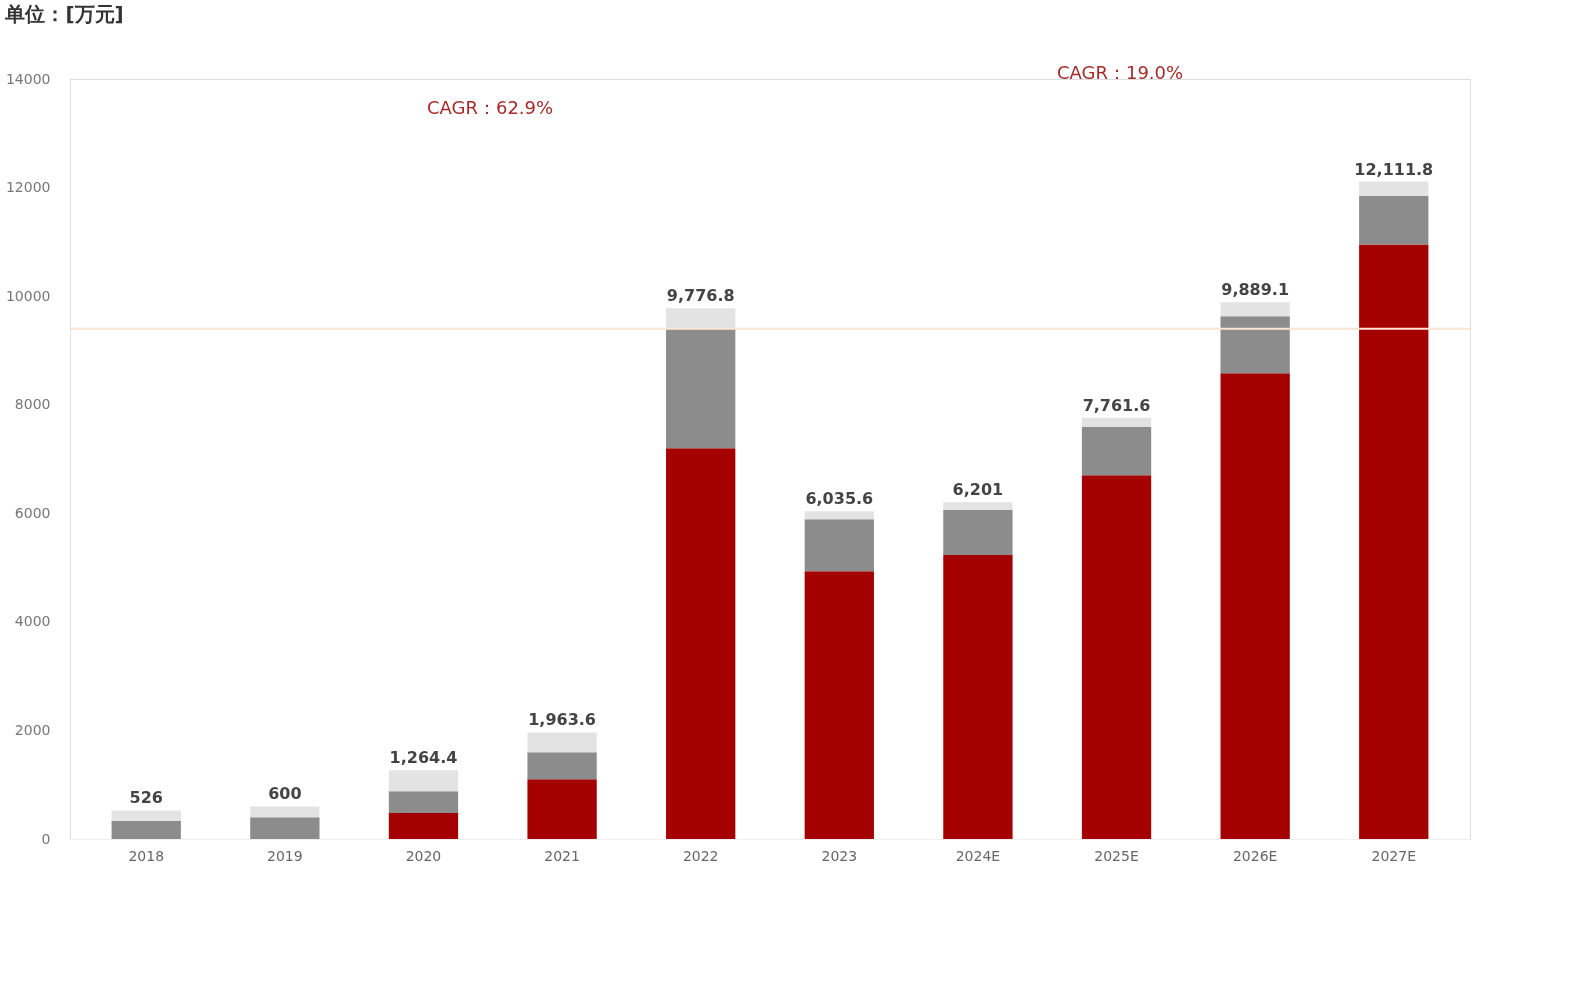 This screenshot has width=1577, height=1001. Describe the element at coordinates (1116, 405) in the screenshot. I see `total-label: 7,761.6` at that location.